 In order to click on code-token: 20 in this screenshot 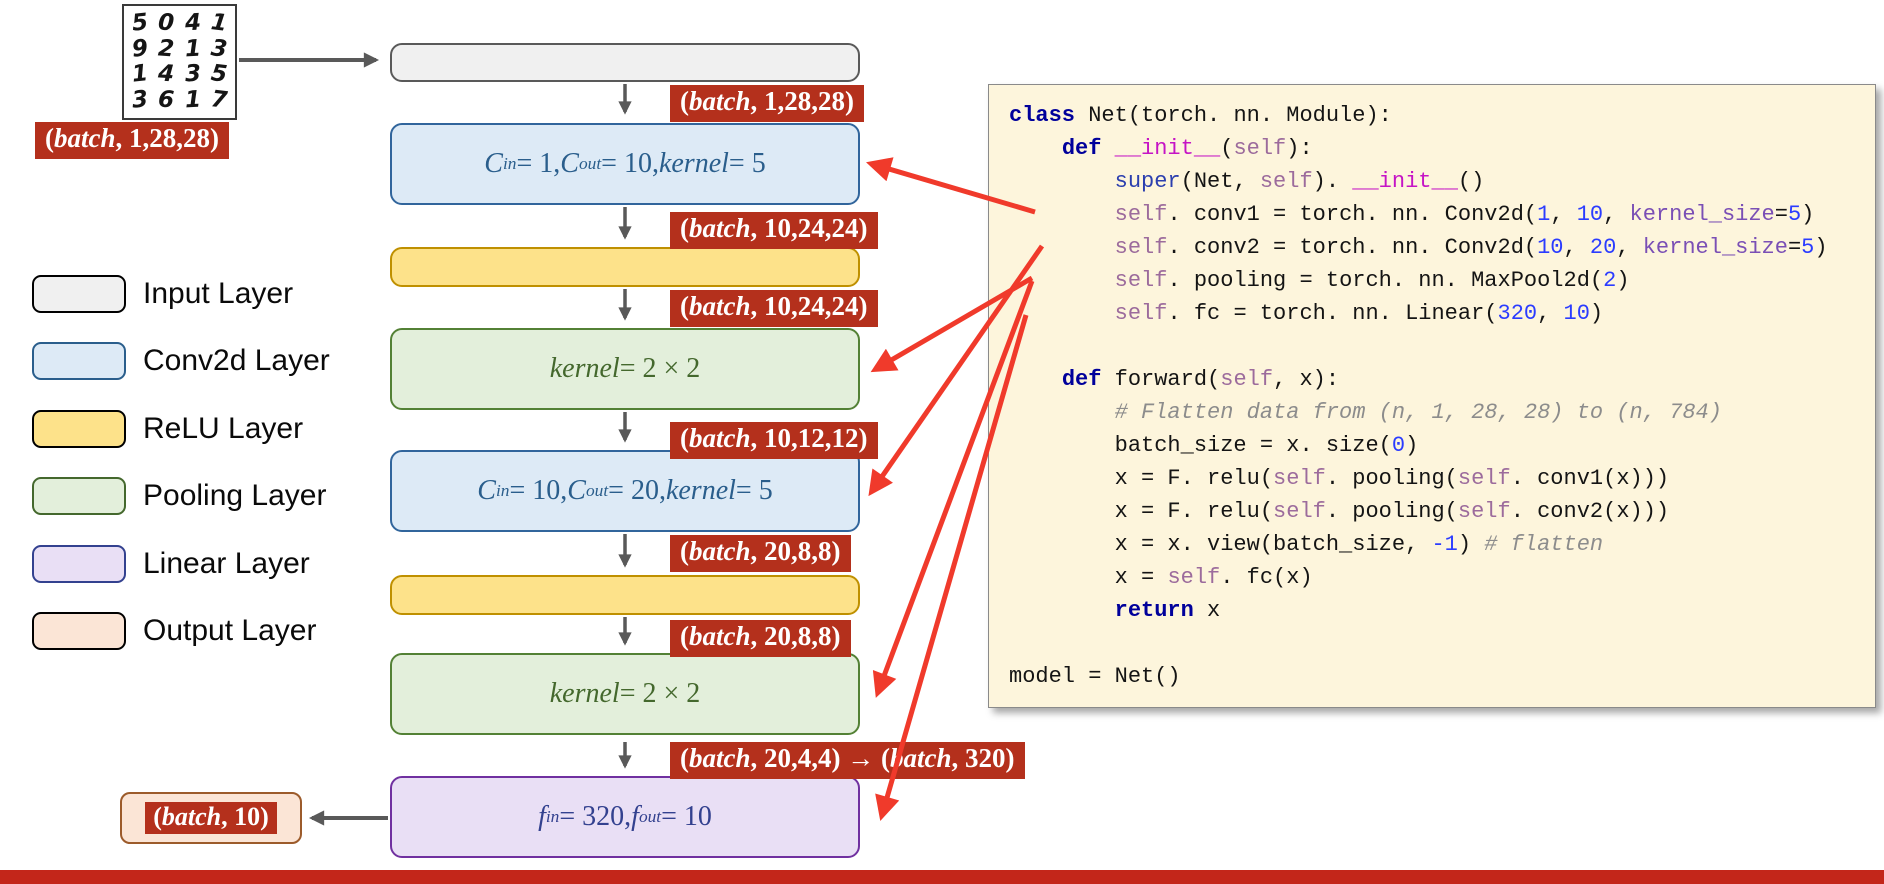, I will do `click(1603, 247)`.